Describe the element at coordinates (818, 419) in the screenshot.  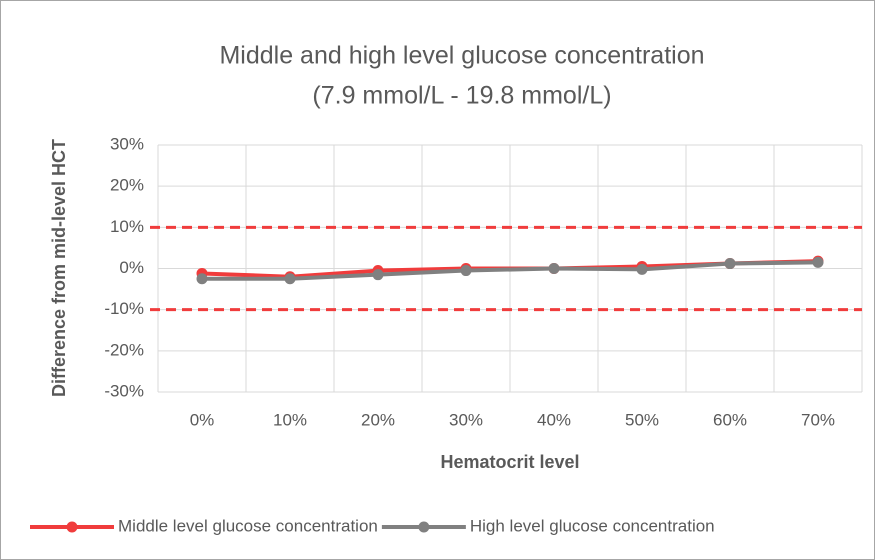
I see `x-tick-label: 70%` at that location.